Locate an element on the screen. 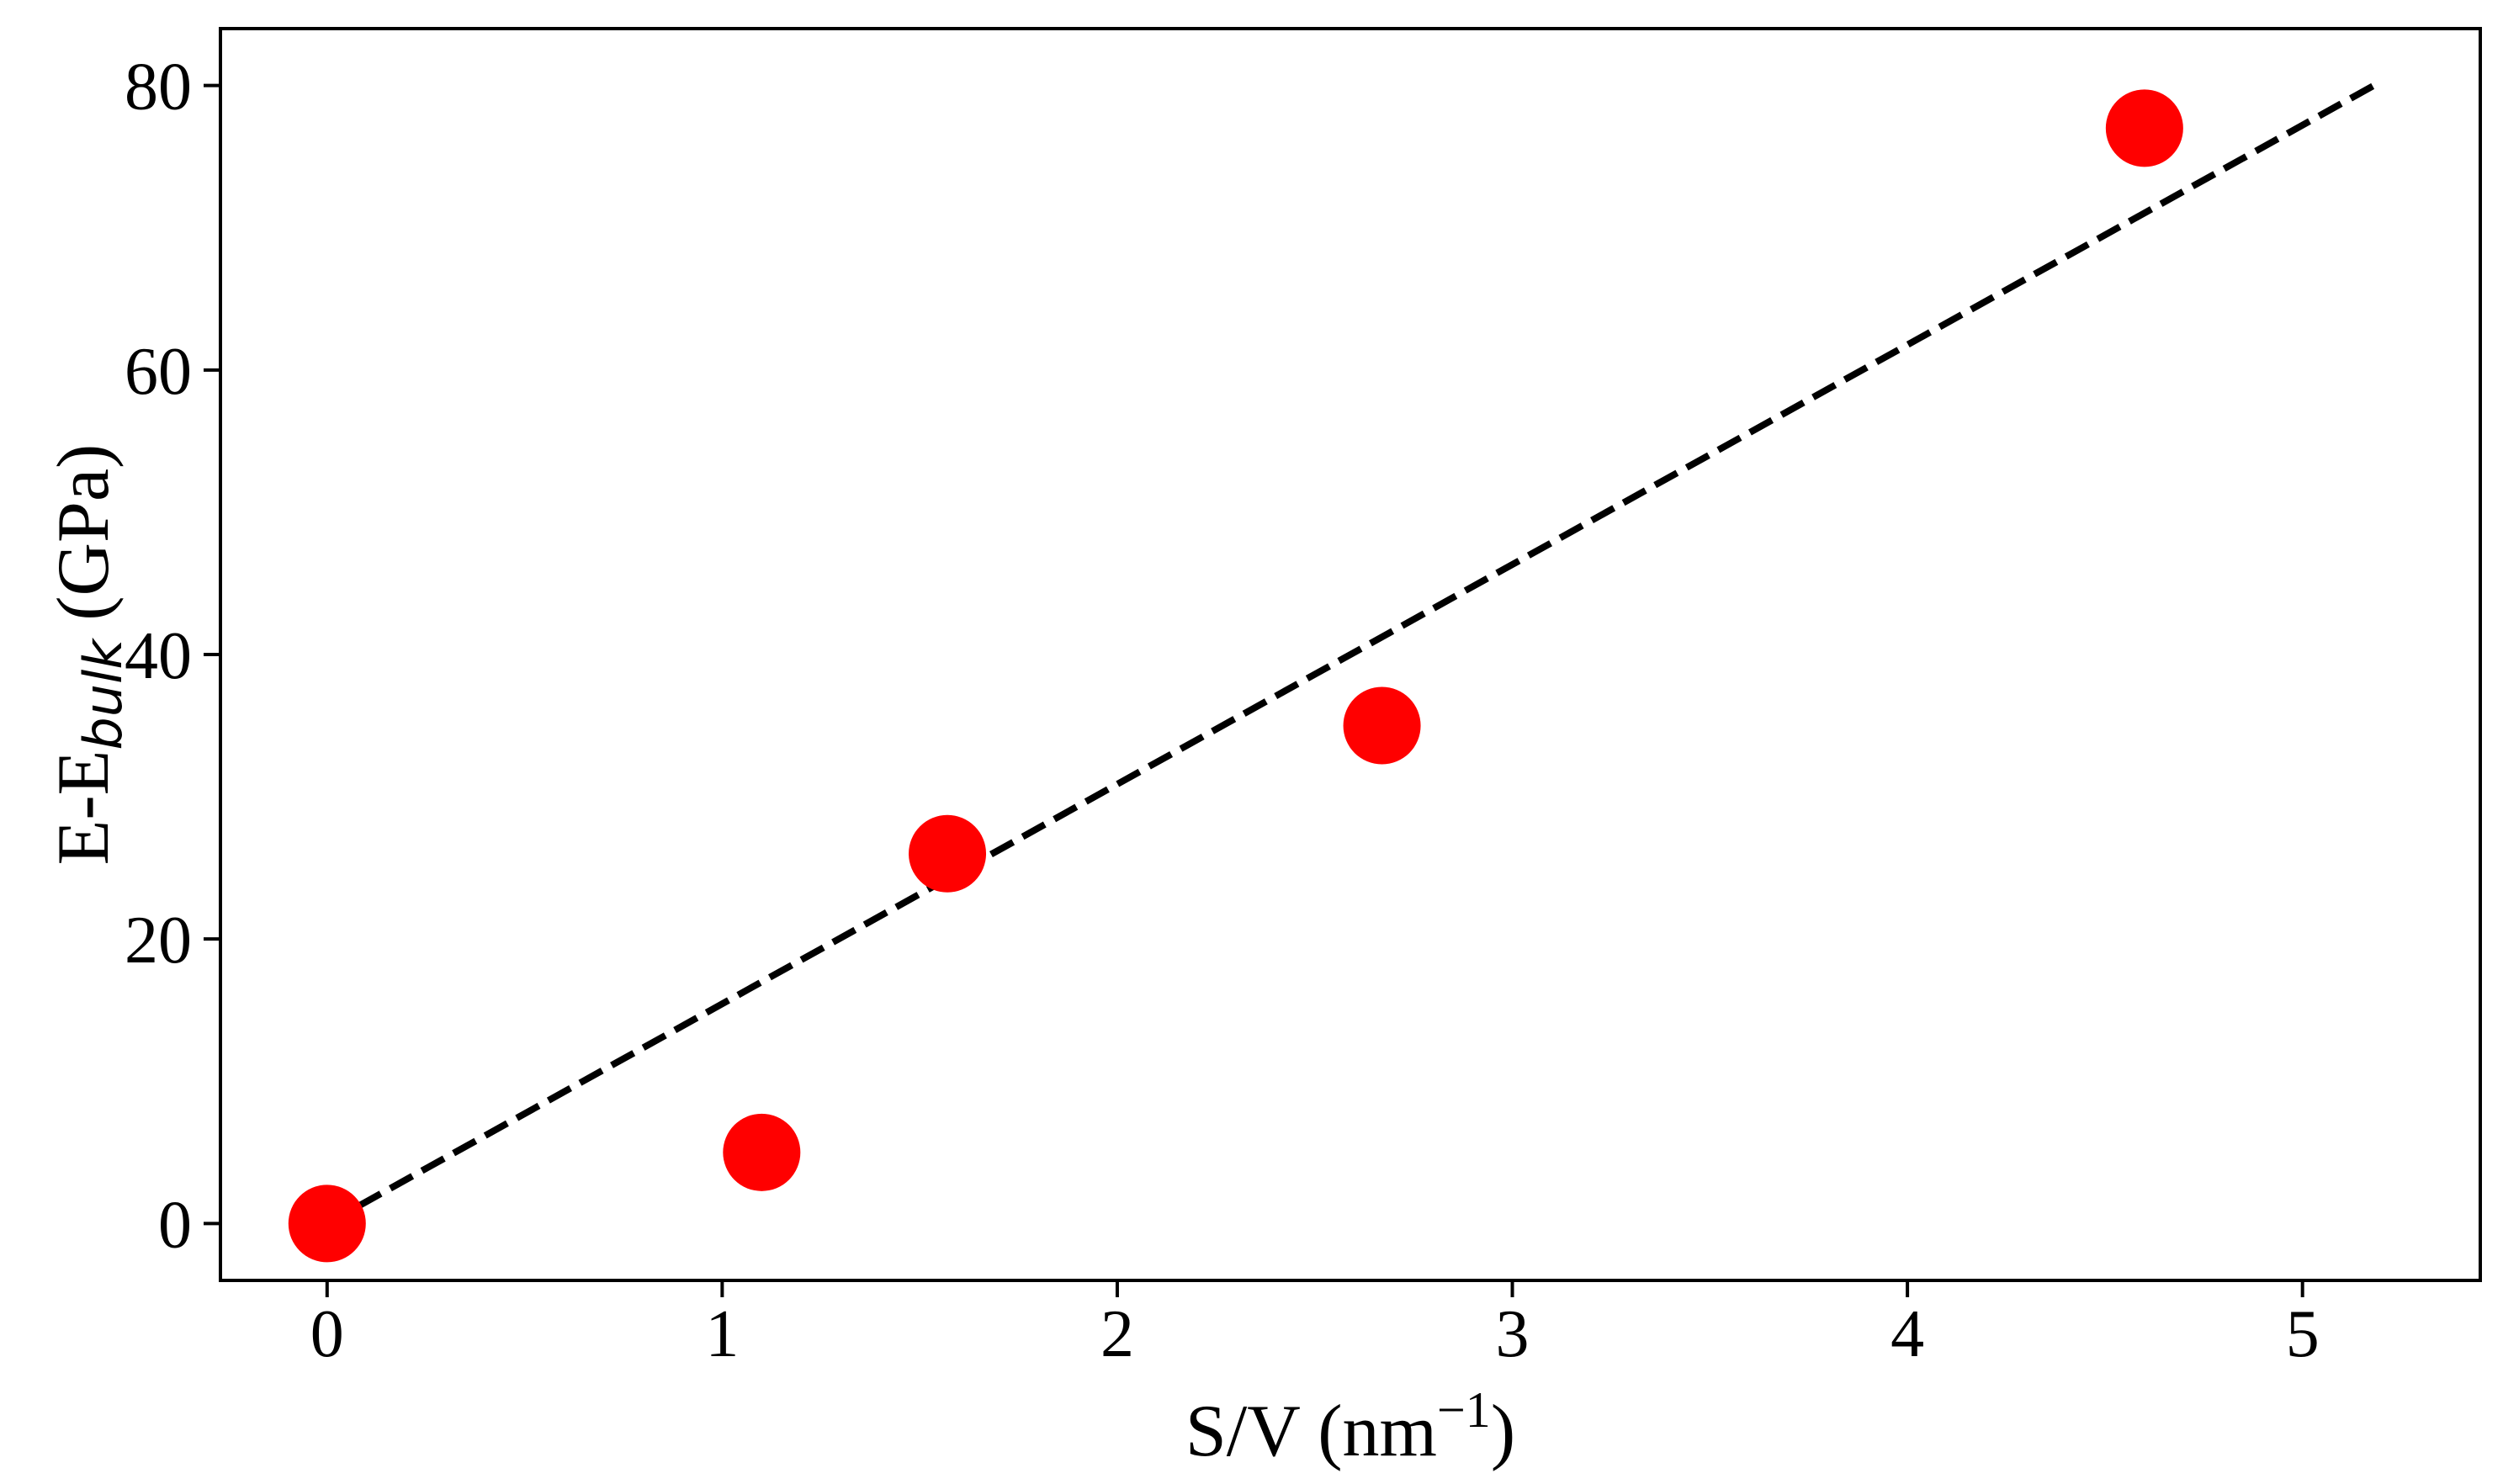  y-tick-label: 20 is located at coordinates (158, 941).